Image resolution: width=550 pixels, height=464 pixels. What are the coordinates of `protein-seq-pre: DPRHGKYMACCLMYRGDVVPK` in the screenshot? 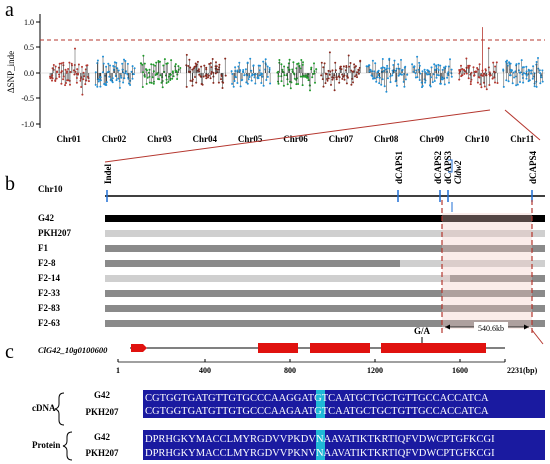 It's located at (223, 453).